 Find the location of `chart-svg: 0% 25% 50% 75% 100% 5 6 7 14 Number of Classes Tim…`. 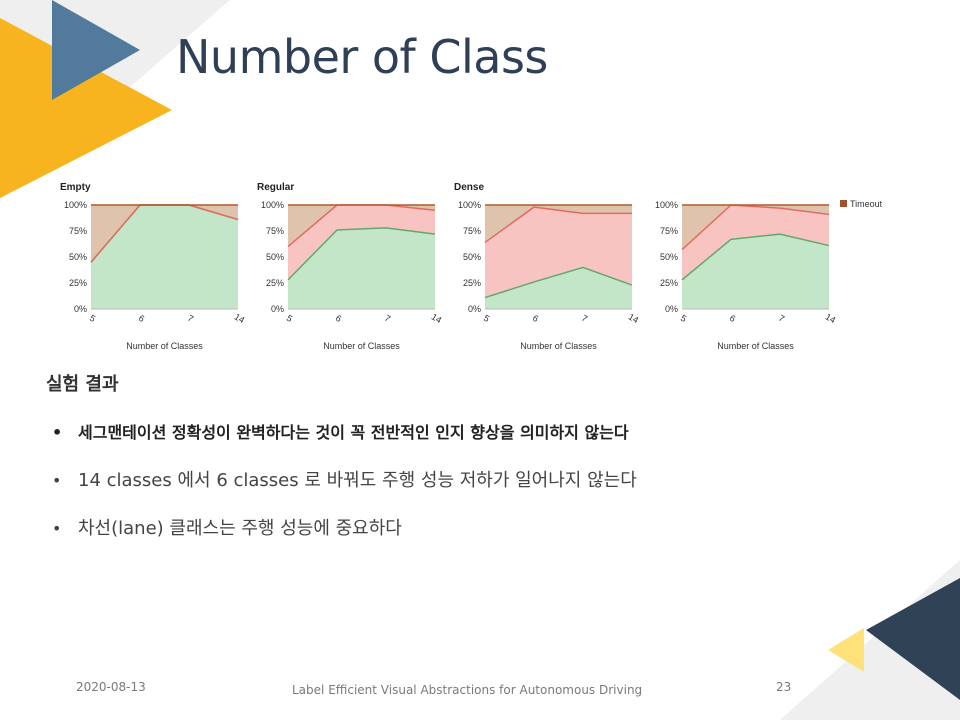

chart-svg: 0% 25% 50% 75% 100% 5 6 7 14 Number of Classes Tim… is located at coordinates (769, 275).